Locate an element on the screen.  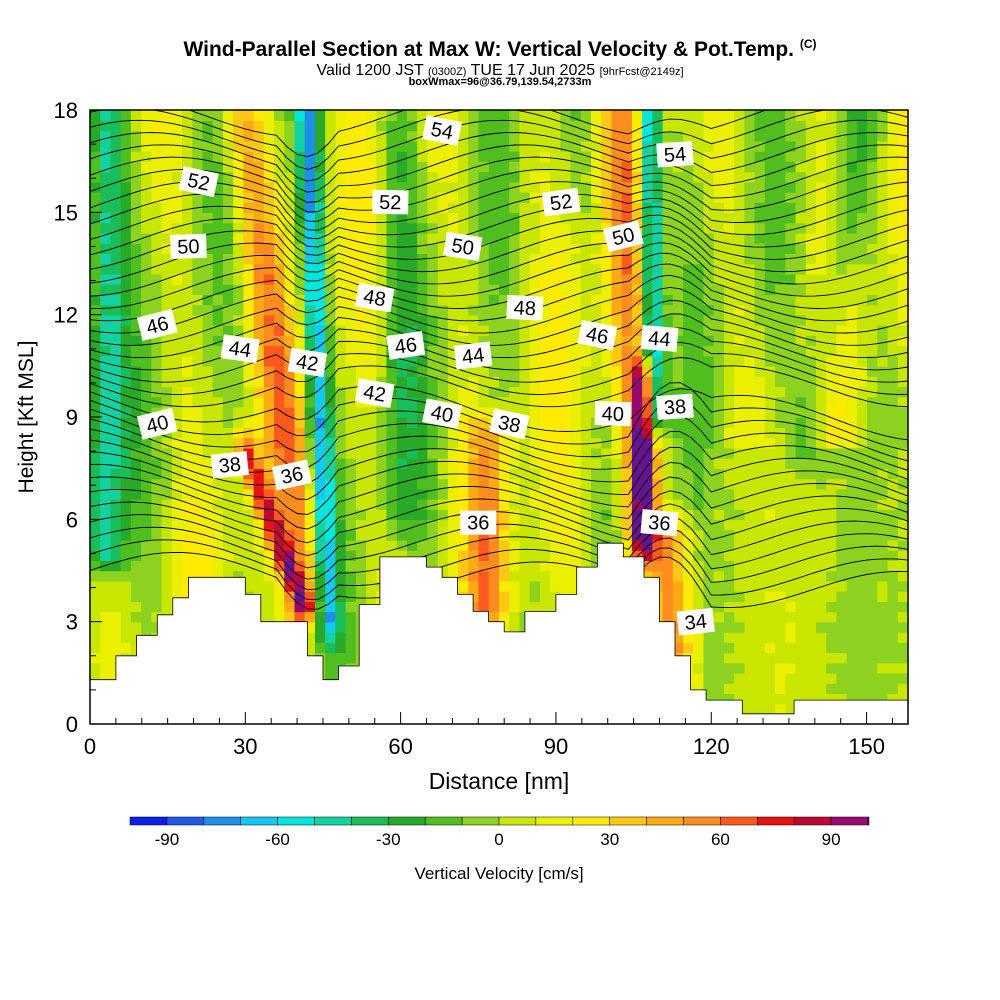
isentrope-label-box: 38 is located at coordinates (675, 407).